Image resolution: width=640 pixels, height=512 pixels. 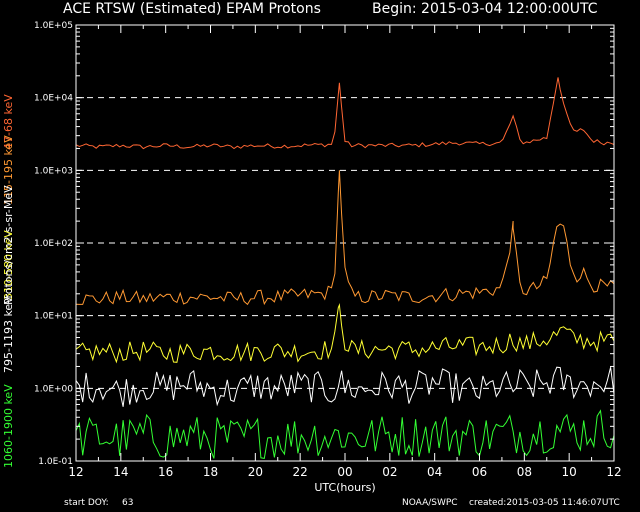 I want to click on begin-time: Begin: 2015-03-04 12:00:00UTC, so click(x=485, y=9).